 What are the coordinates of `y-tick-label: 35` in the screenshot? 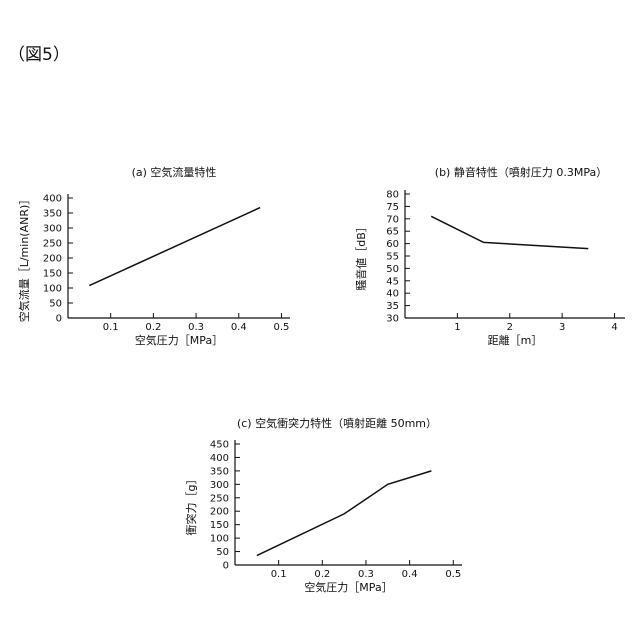 It's located at (392, 306).